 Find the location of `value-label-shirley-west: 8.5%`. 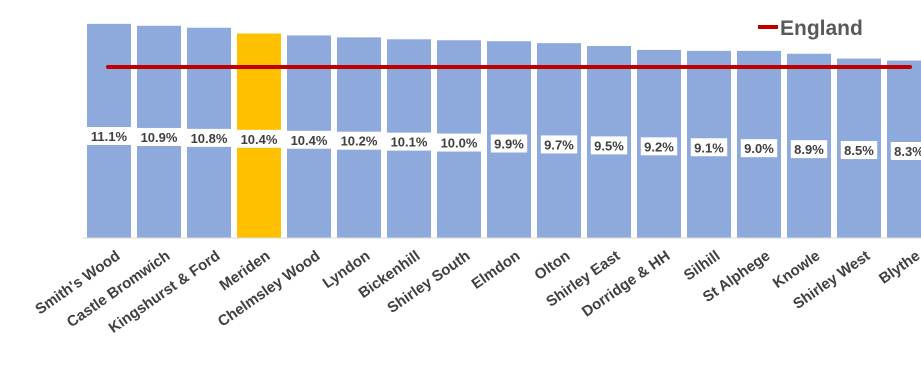

value-label-shirley-west: 8.5% is located at coordinates (859, 150).